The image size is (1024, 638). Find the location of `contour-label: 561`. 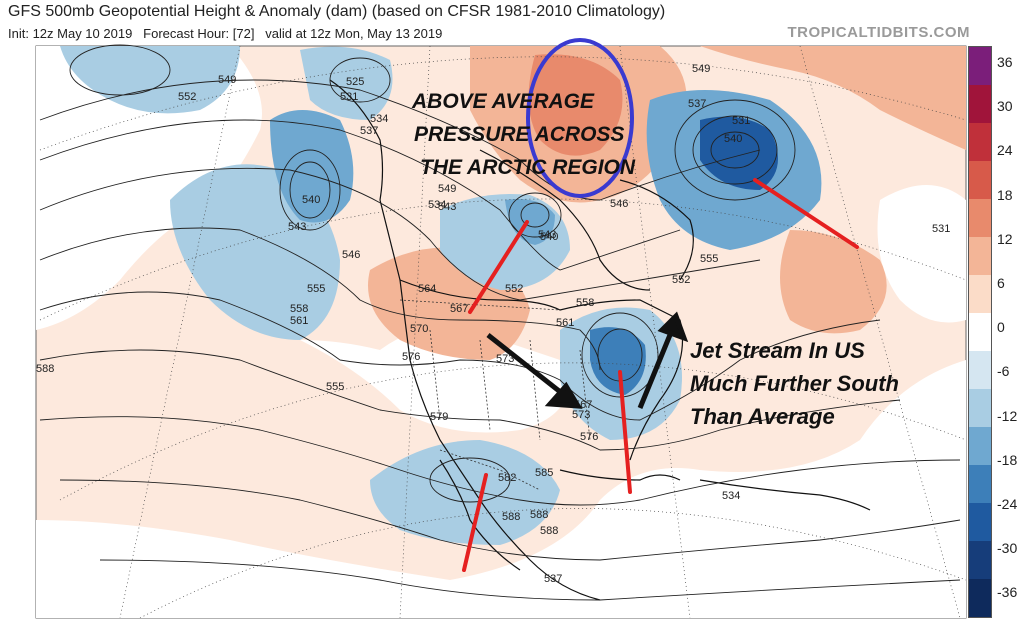

contour-label: 561 is located at coordinates (565, 323).